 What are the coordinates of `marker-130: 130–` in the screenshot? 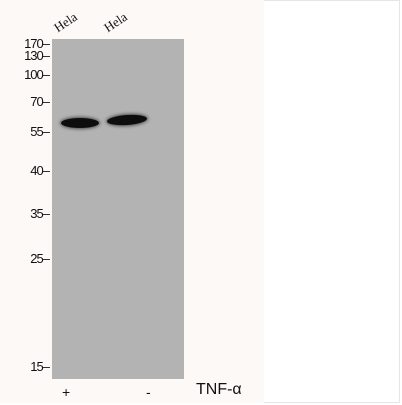 It's located at (37, 55).